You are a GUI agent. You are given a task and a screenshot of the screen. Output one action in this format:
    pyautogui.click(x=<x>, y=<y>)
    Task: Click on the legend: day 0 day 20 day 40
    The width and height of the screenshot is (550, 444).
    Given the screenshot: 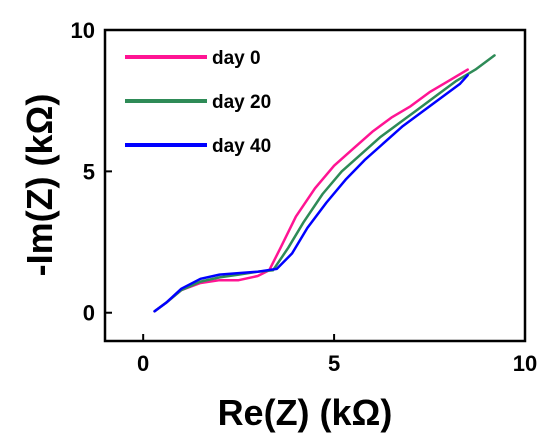 What is the action you would take?
    pyautogui.click(x=198, y=102)
    